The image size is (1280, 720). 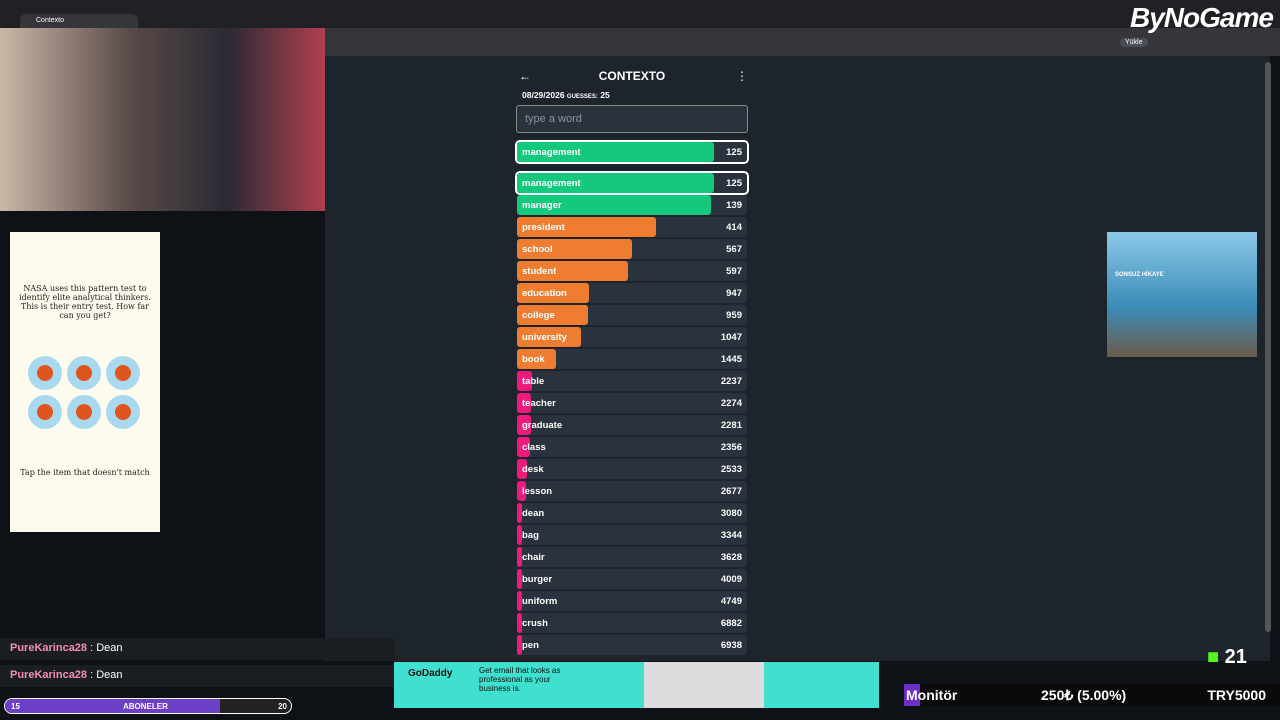 What do you see at coordinates (731, 425) in the screenshot?
I see `guess-distance: 2281` at bounding box center [731, 425].